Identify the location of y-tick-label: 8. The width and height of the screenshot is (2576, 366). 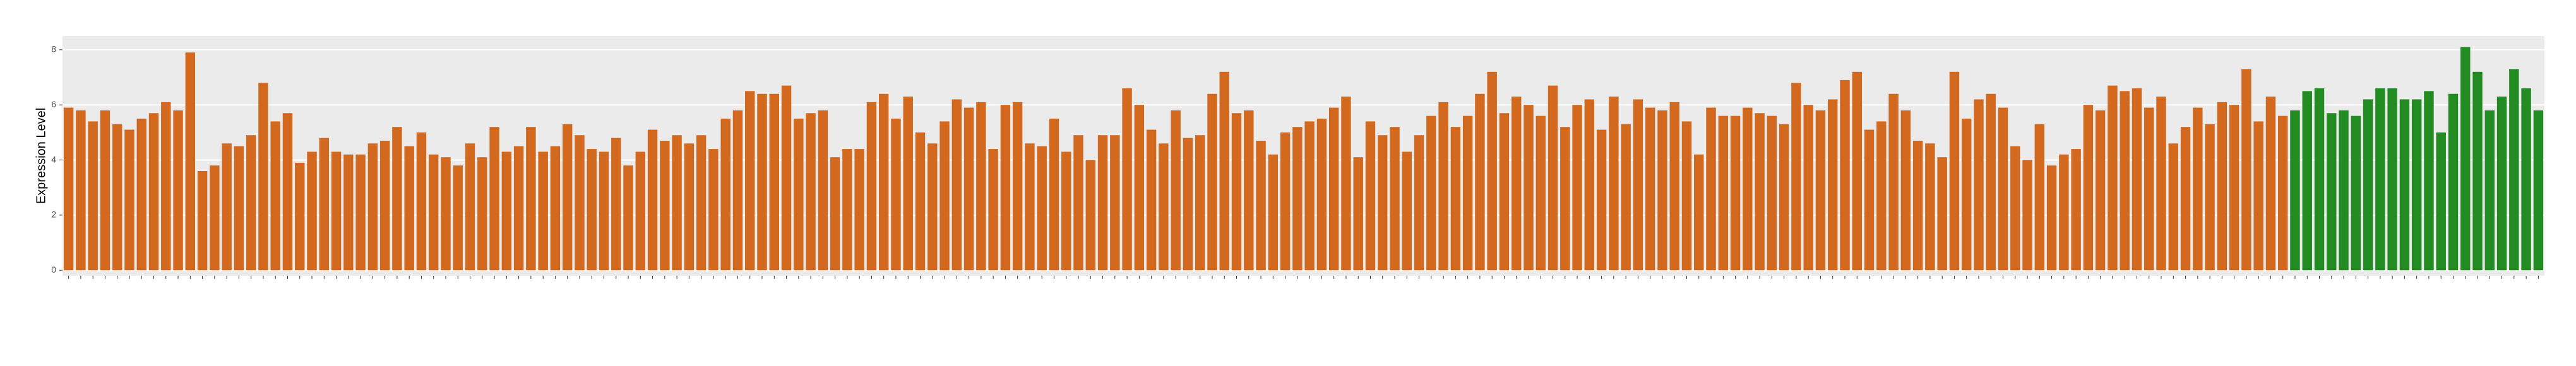
(53, 49).